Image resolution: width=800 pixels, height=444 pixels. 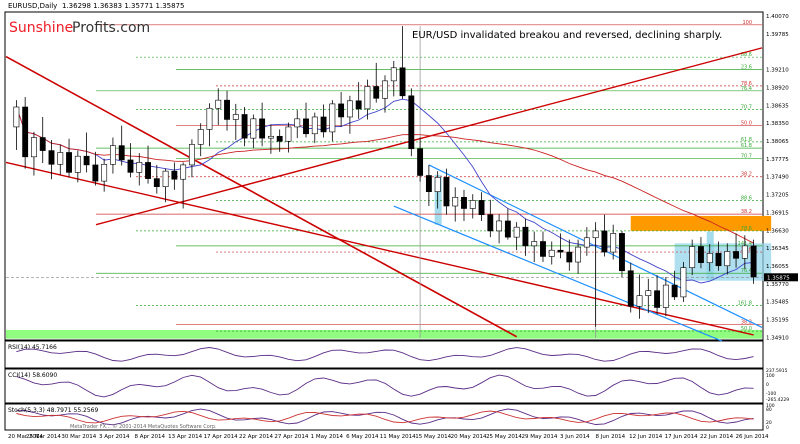 What do you see at coordinates (746, 157) in the screenshot?
I see `fib-level-label: 70.7` at bounding box center [746, 157].